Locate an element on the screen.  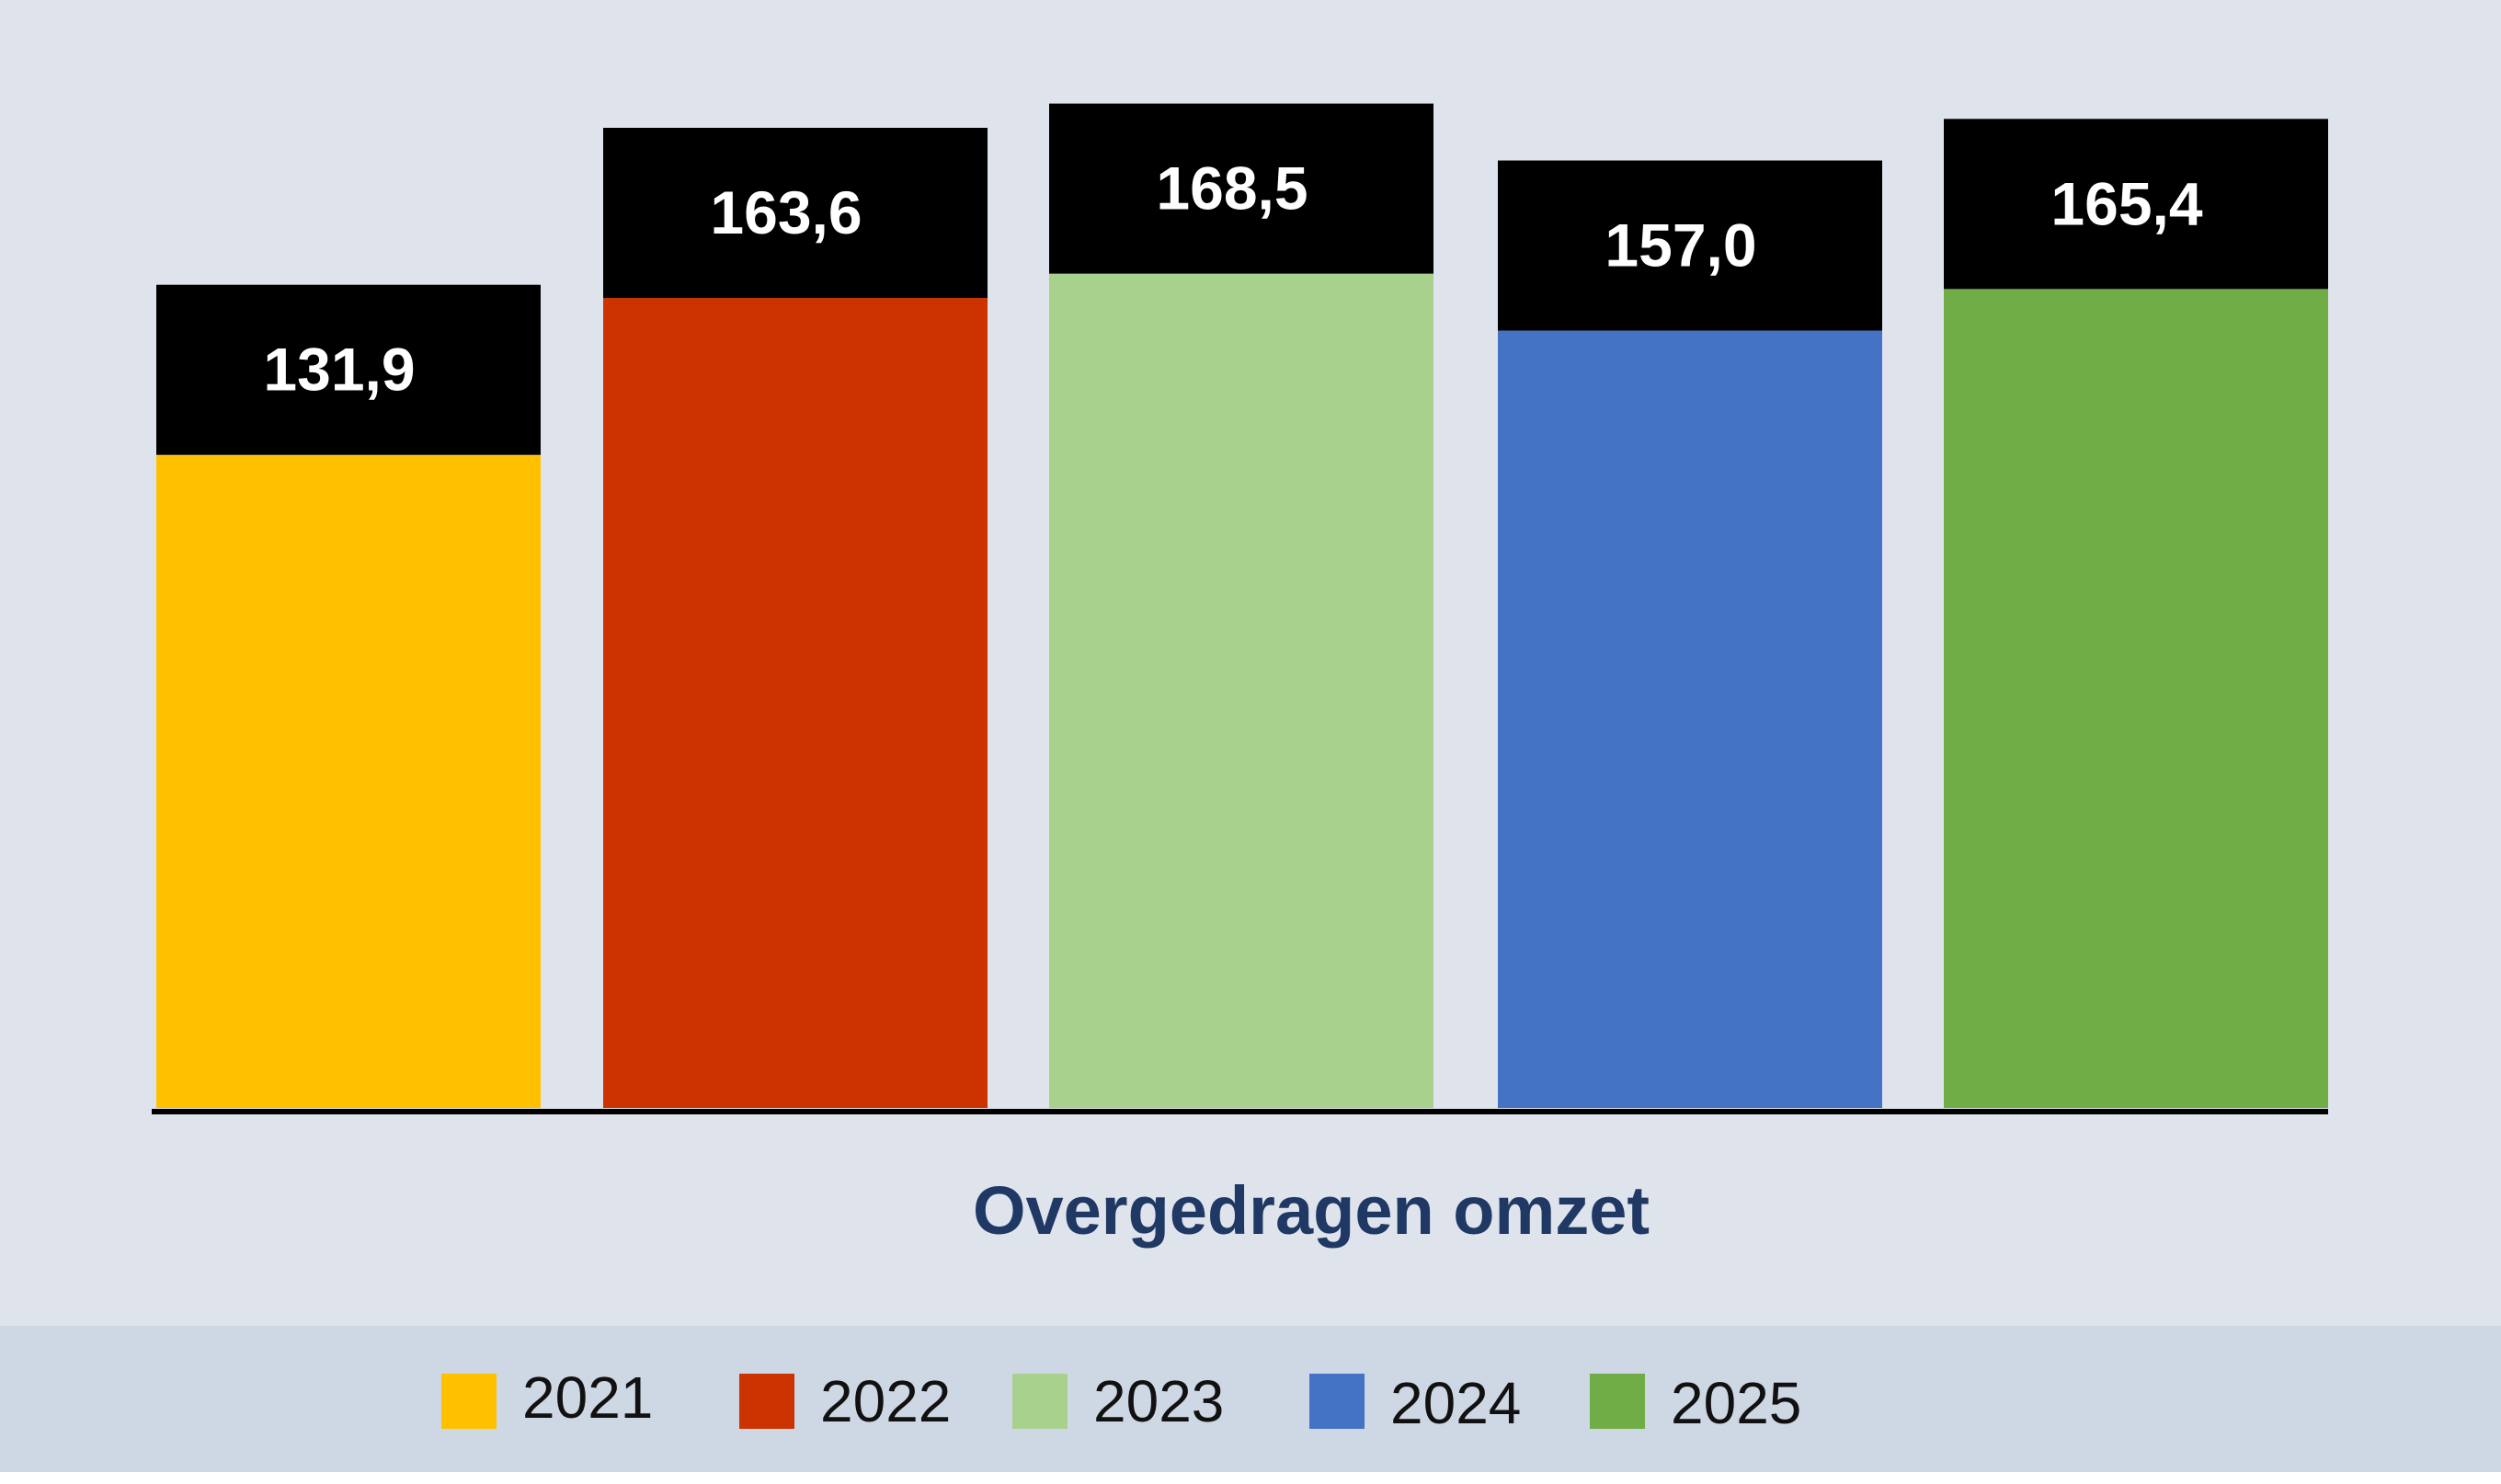
label-box-2023 is located at coordinates (1241, 188).